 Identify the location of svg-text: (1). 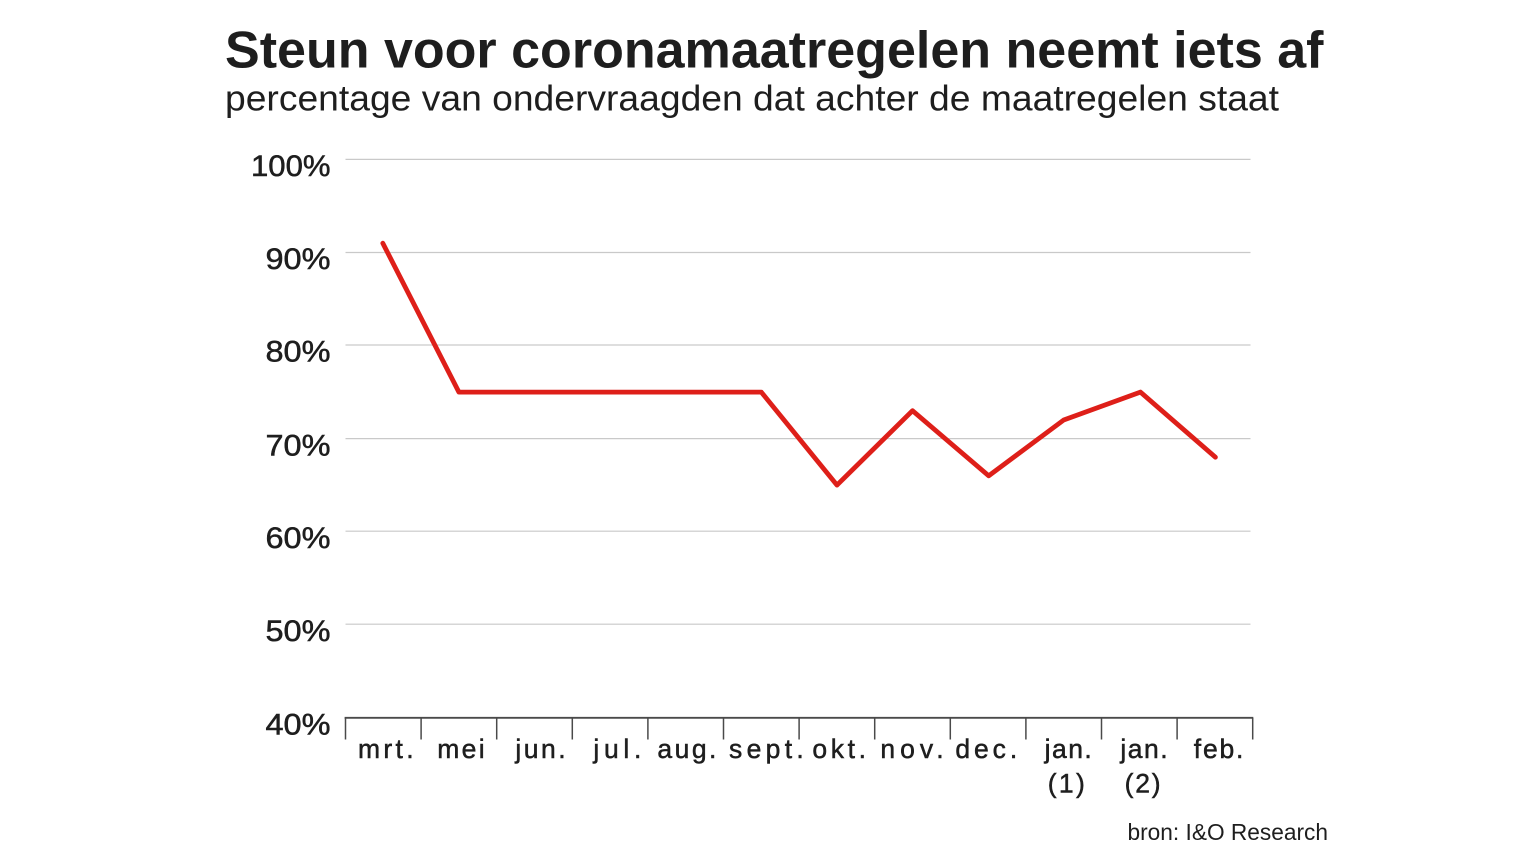
(1066, 784).